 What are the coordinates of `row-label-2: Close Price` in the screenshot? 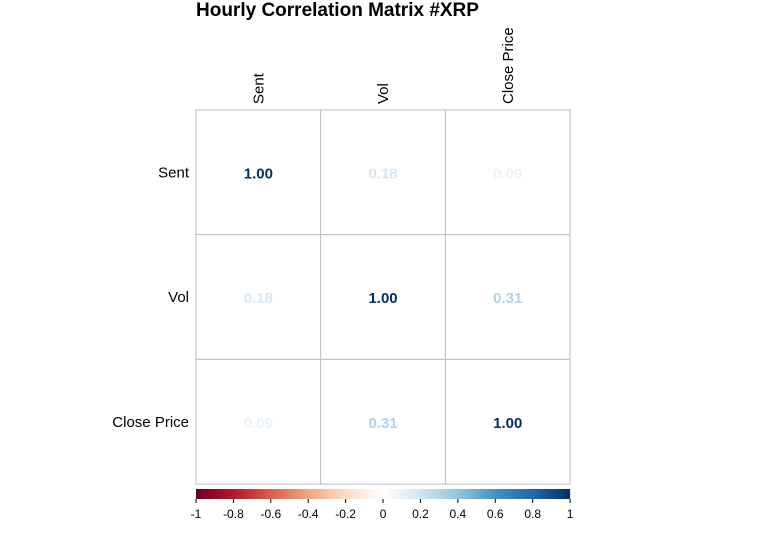 It's located at (150, 422).